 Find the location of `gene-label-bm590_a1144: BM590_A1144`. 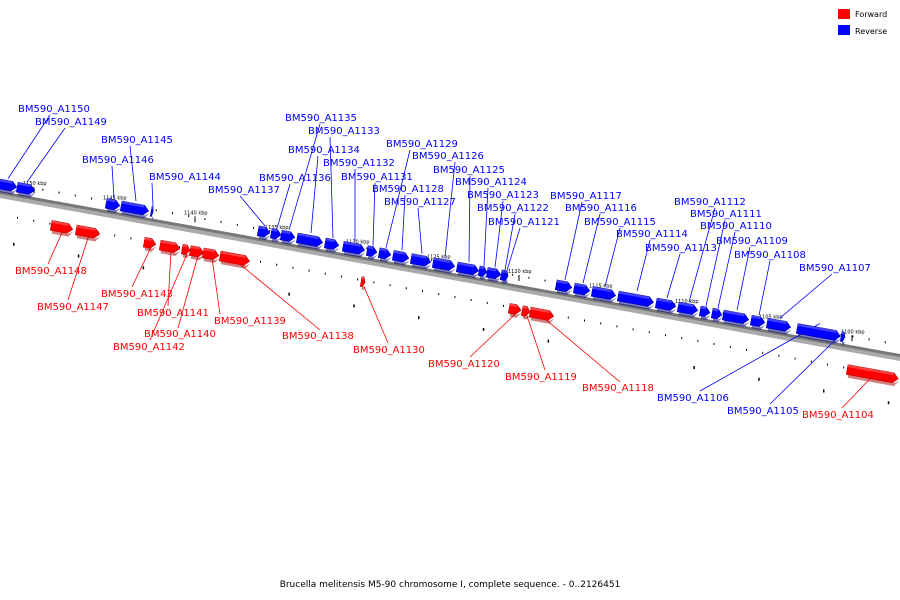

gene-label-bm590_a1144: BM590_A1144 is located at coordinates (185, 177).